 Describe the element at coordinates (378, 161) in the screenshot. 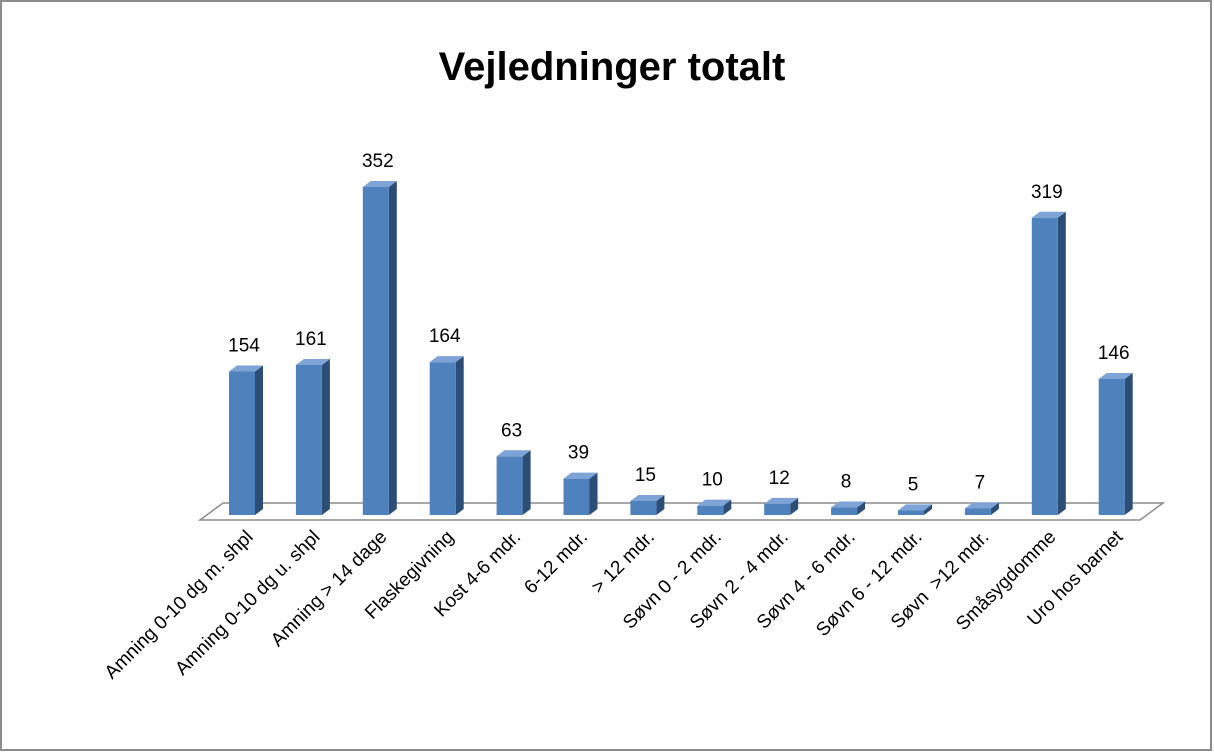

I see `value-label: 352` at that location.